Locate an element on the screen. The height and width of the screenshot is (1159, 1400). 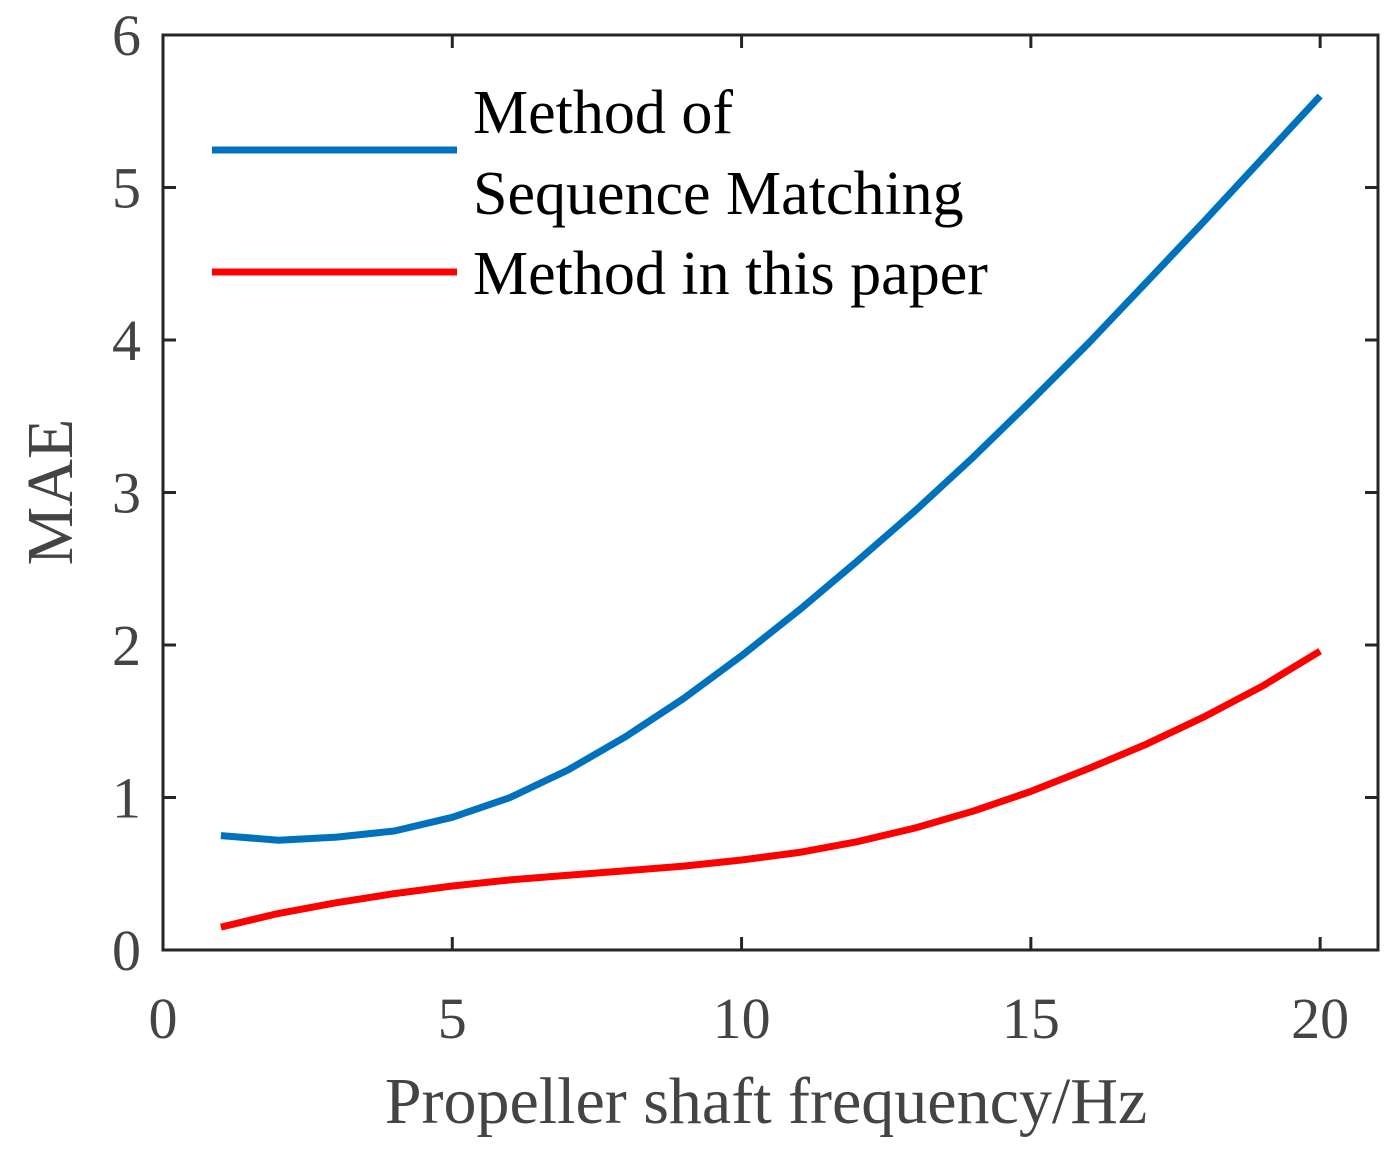
y-tick-label: 4 is located at coordinates (126, 340).